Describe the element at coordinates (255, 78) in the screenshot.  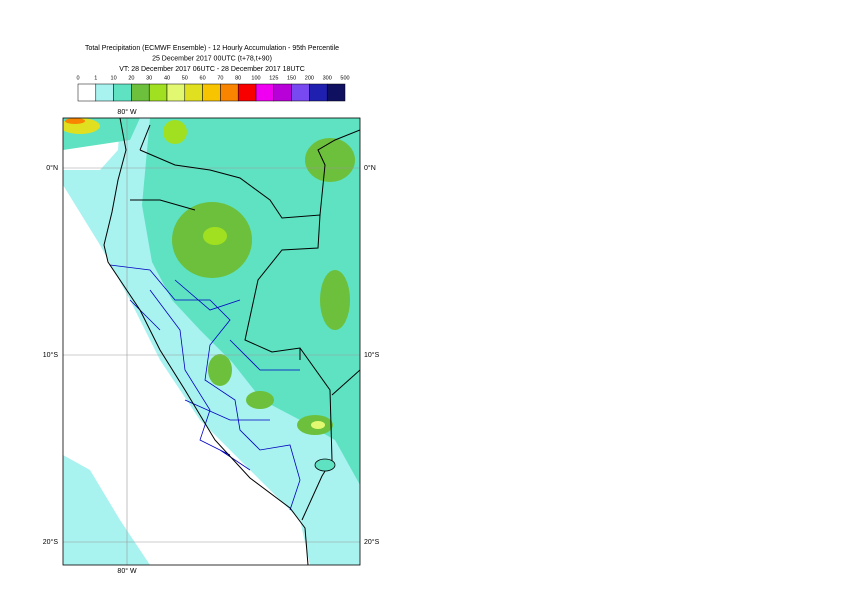
I see `legend-label: 100` at that location.